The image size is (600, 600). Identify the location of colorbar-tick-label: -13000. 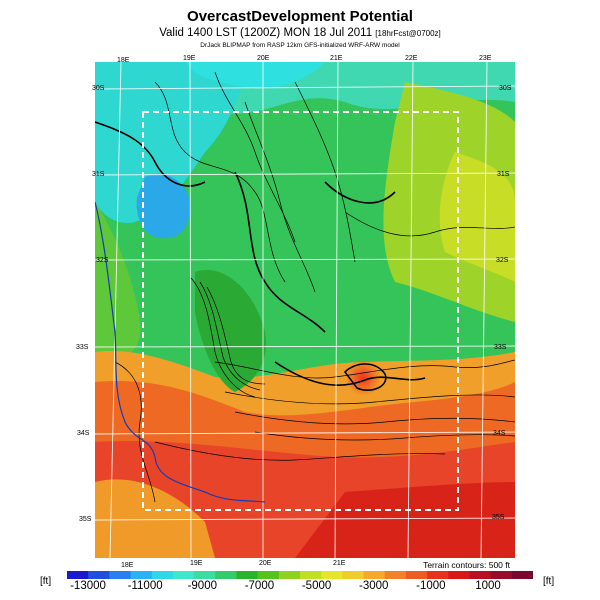
(88, 586).